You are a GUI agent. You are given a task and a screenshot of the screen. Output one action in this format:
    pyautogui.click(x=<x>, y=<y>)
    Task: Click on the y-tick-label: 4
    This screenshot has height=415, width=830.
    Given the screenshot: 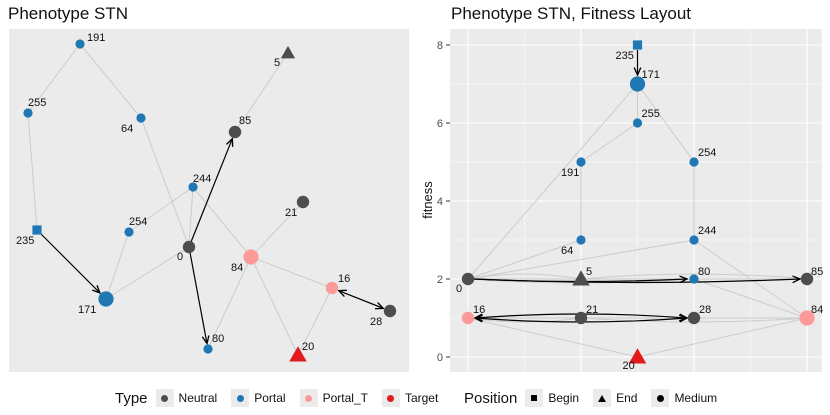 What is the action you would take?
    pyautogui.click(x=440, y=202)
    